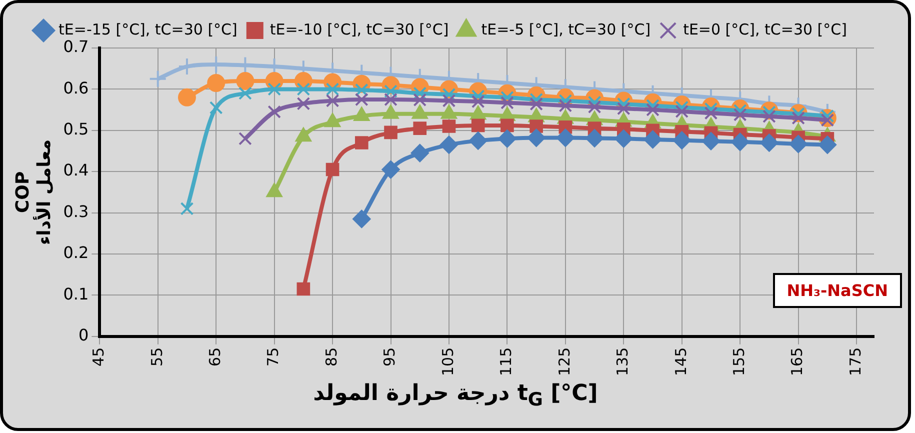 The width and height of the screenshot is (915, 433). I want to click on x-tick-label: 75, so click(273, 356).